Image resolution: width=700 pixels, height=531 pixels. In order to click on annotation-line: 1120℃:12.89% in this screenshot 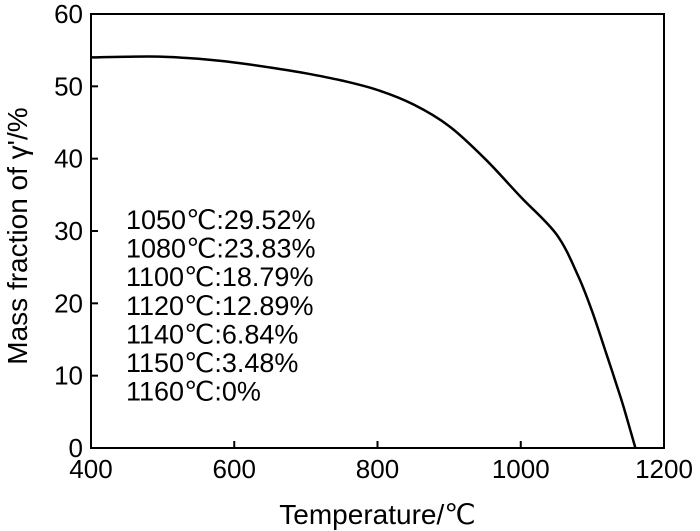, I will do `click(219, 306)`.